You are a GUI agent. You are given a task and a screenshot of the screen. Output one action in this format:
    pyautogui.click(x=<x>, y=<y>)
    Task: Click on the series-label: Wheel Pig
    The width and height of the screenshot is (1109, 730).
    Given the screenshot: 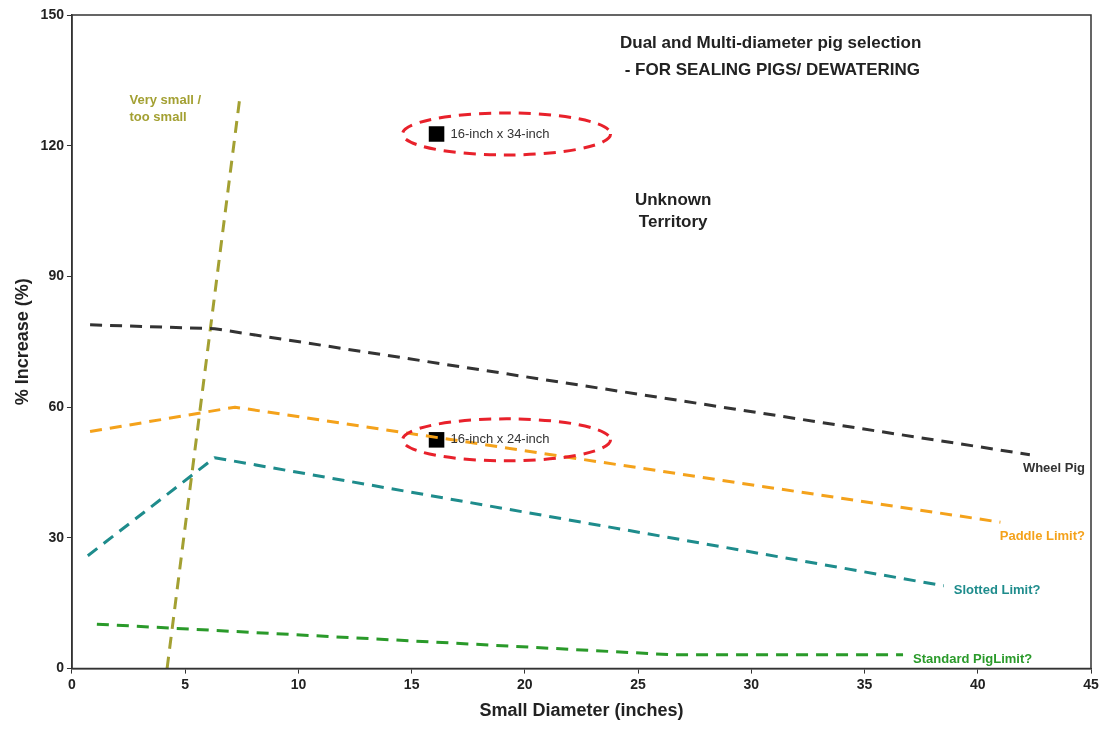 What is the action you would take?
    pyautogui.click(x=1054, y=468)
    